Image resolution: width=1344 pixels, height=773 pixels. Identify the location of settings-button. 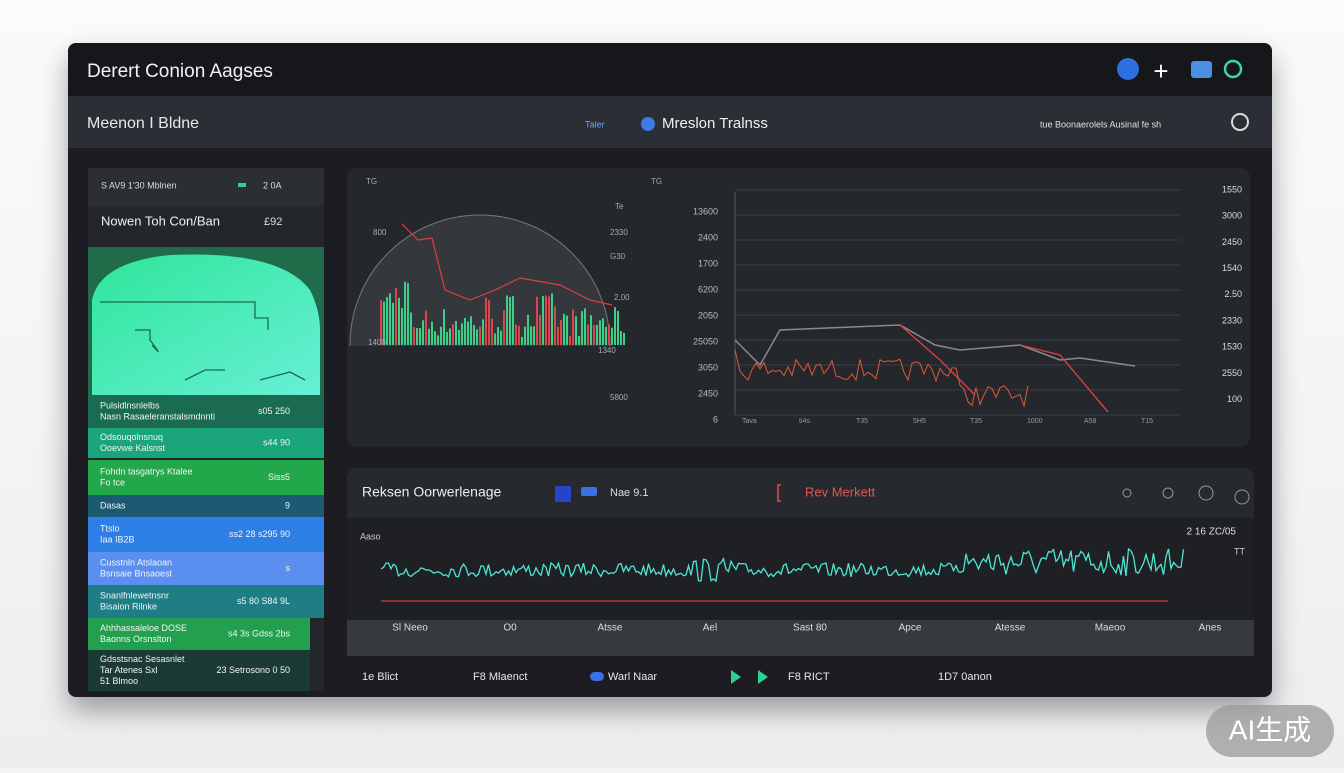
(1240, 122).